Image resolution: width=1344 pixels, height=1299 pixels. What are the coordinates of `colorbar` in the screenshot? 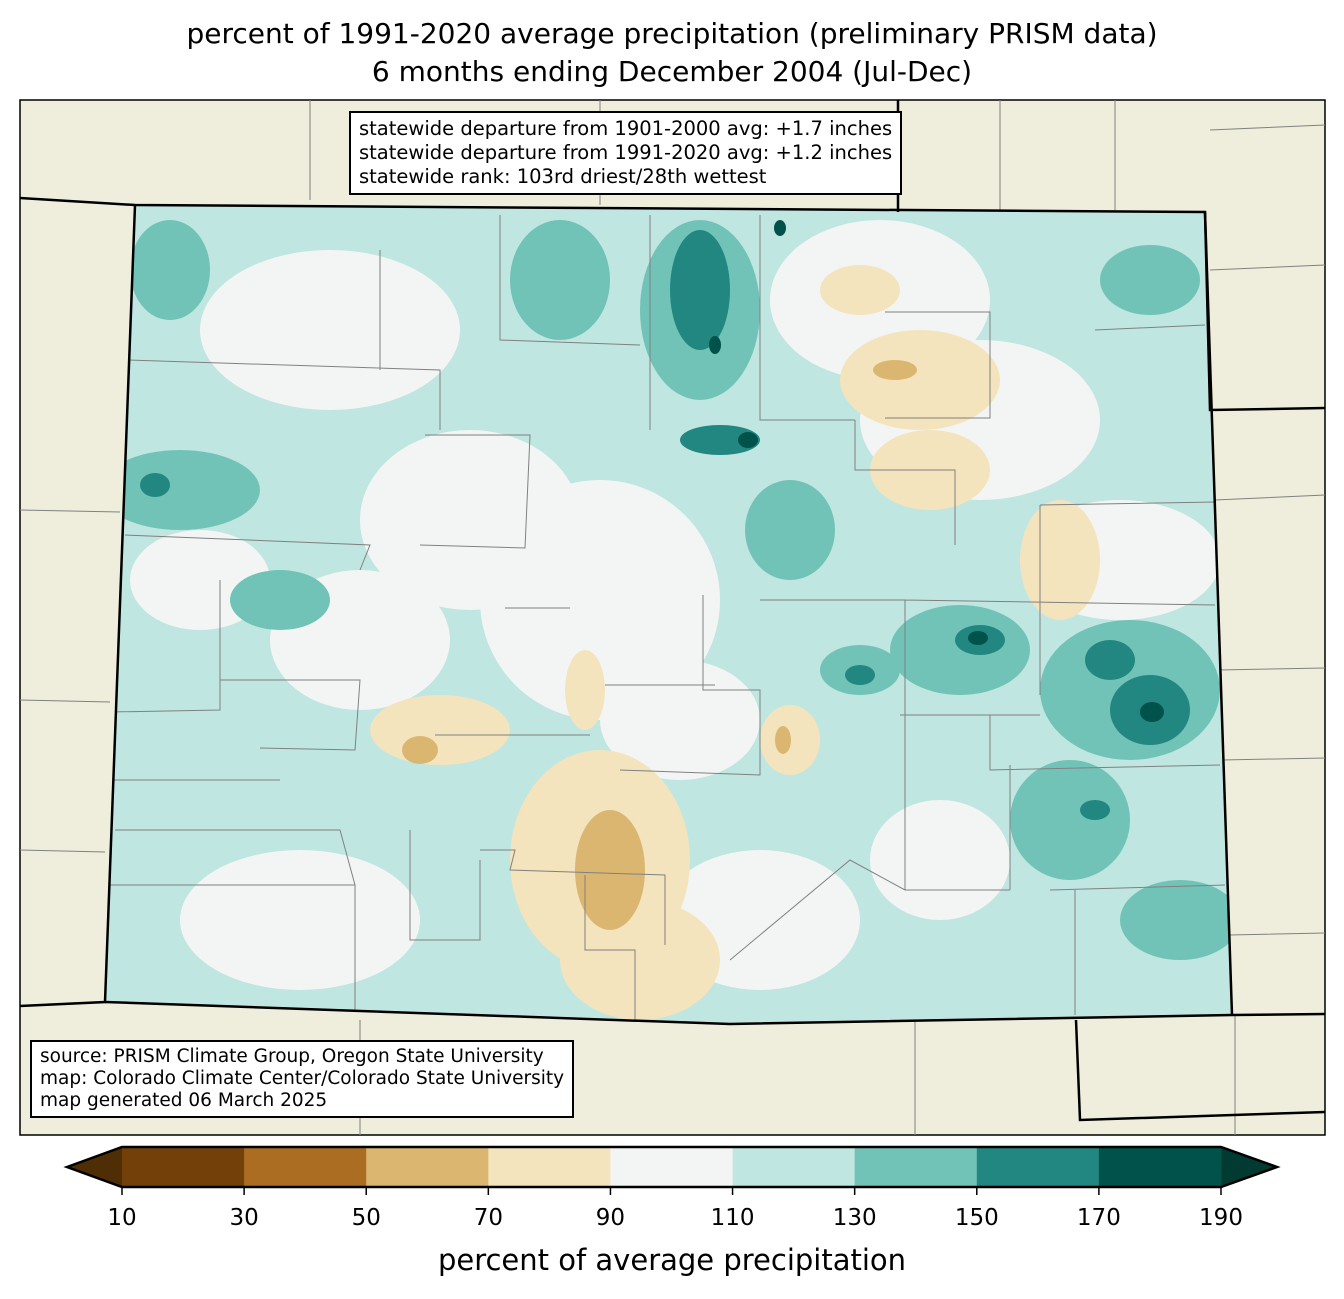 It's located at (672, 1170).